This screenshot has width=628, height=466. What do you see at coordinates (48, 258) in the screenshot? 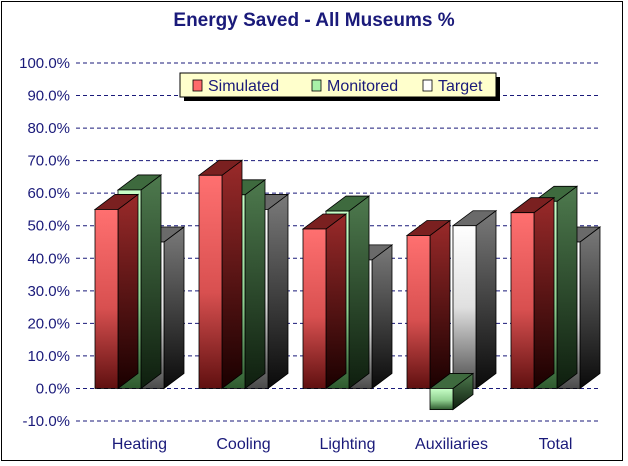
I see `y-tick-label: 40.0%` at bounding box center [48, 258].